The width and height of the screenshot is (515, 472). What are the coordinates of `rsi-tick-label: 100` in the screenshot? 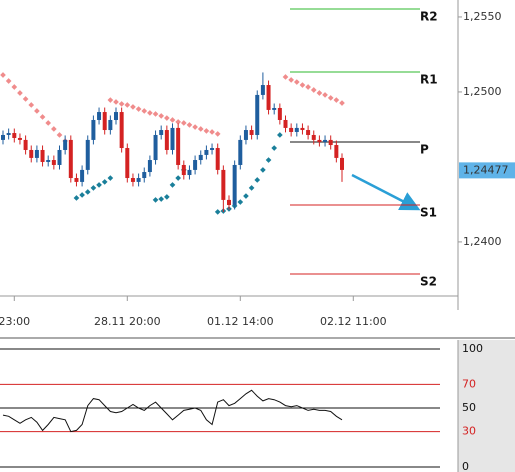 It's located at (472, 348).